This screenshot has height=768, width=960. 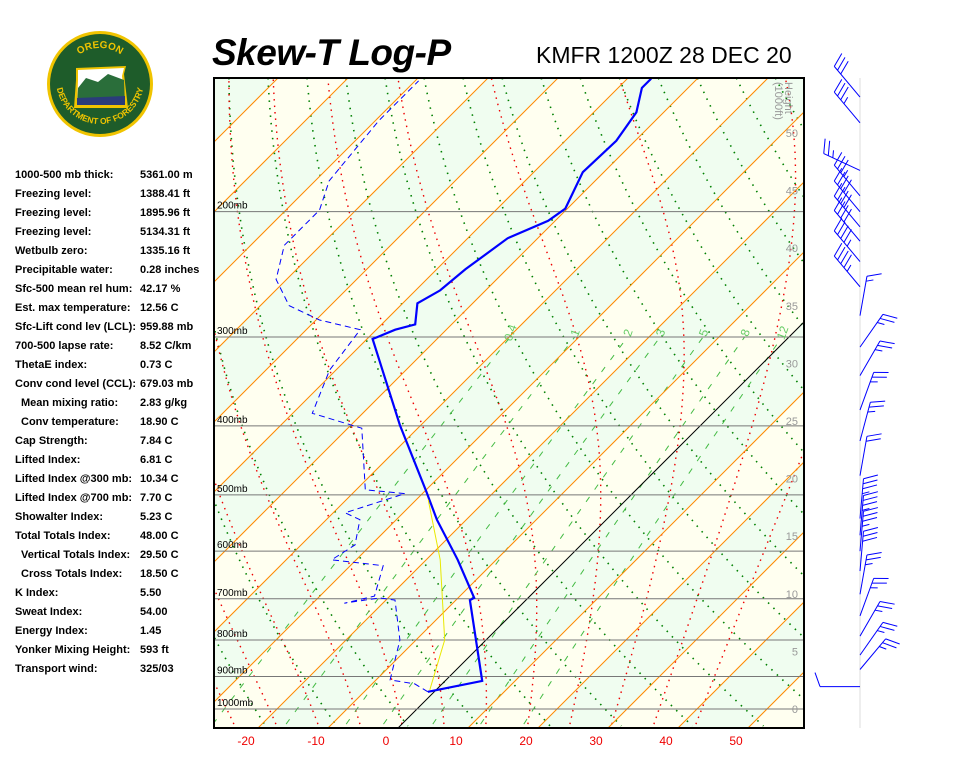 What do you see at coordinates (456, 741) in the screenshot?
I see `x-tick-label: 10` at bounding box center [456, 741].